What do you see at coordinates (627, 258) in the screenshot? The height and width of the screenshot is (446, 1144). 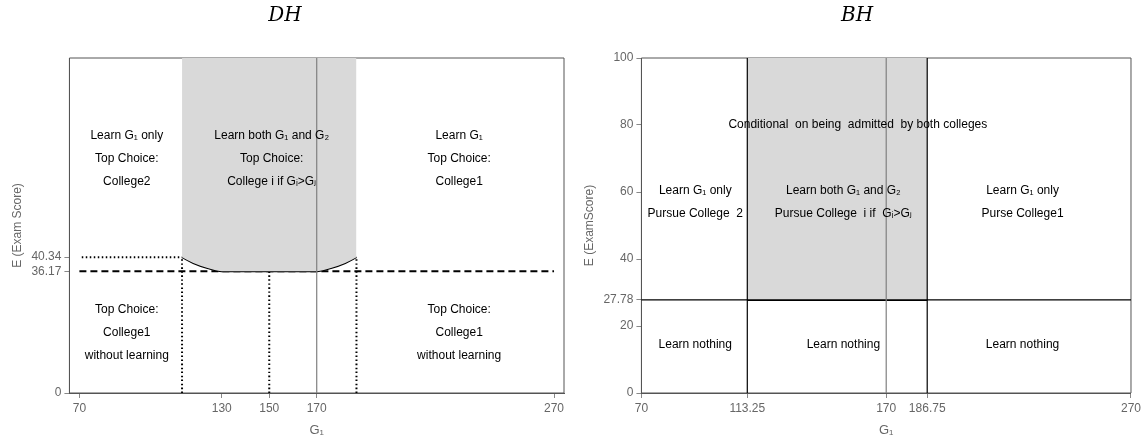 I see `y-tick-label: 40` at bounding box center [627, 258].